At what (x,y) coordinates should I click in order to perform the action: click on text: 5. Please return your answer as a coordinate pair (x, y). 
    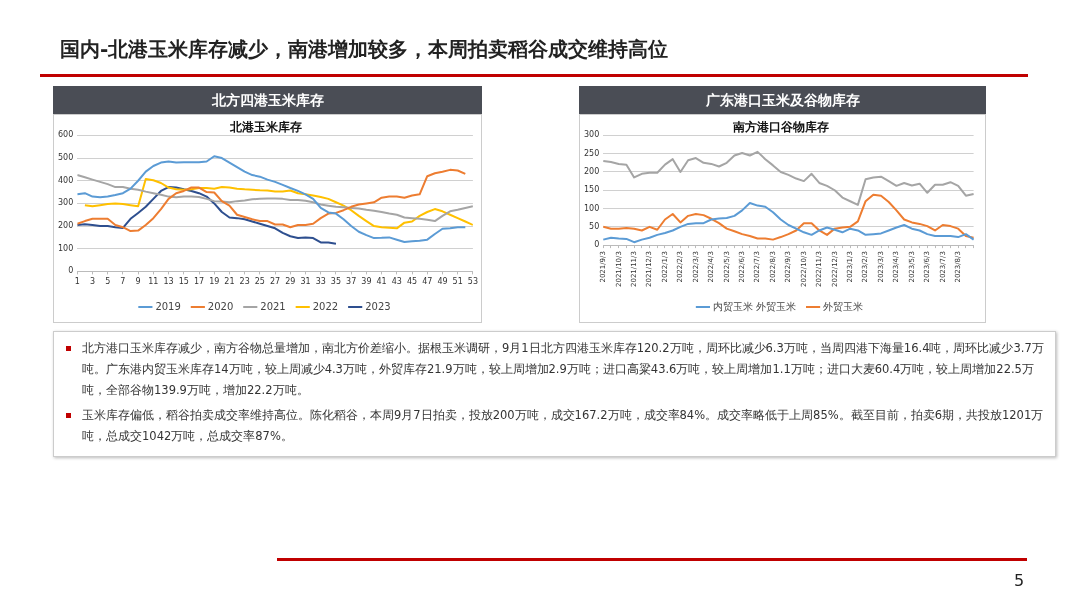
    Looking at the image, I should click on (1019, 580).